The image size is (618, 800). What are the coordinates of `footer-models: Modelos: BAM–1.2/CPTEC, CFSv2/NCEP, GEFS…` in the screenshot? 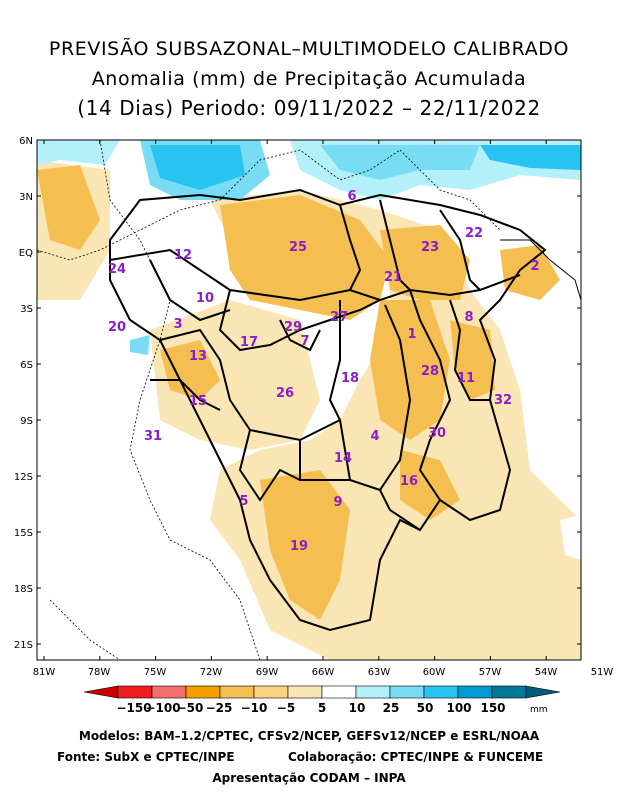 It's located at (309, 736).